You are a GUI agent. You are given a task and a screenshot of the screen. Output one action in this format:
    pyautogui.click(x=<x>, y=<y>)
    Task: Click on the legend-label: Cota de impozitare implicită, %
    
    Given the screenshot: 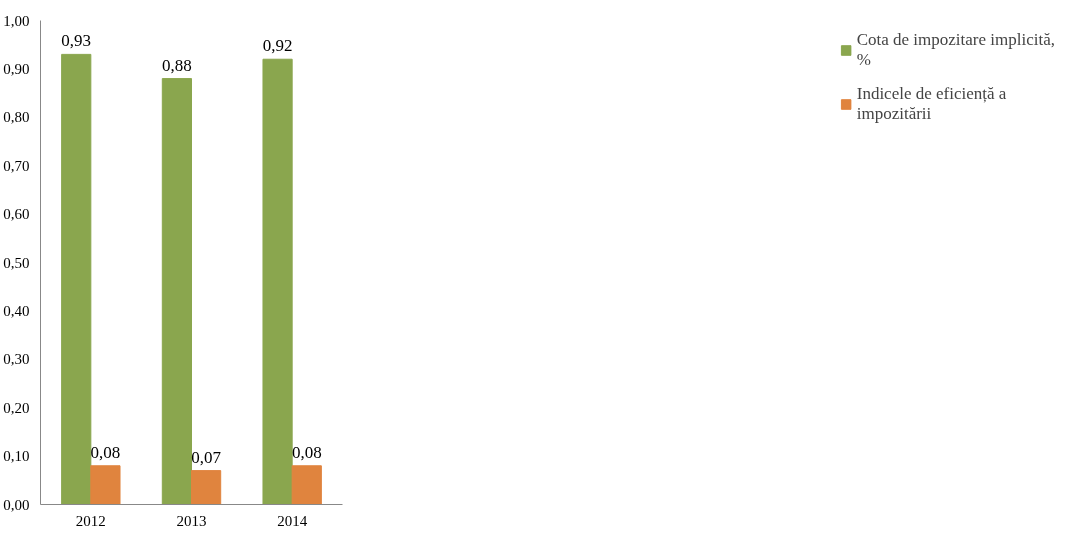 What is the action you would take?
    pyautogui.click(x=955, y=50)
    